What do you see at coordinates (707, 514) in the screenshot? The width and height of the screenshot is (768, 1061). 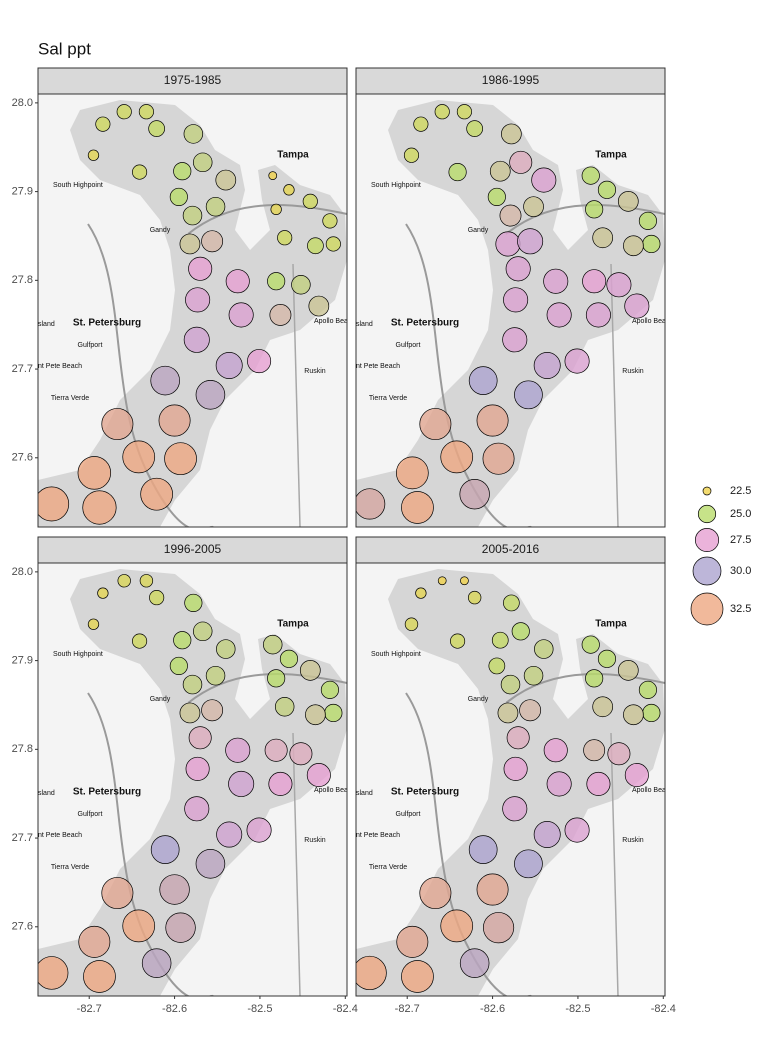 I see `legend-key` at bounding box center [707, 514].